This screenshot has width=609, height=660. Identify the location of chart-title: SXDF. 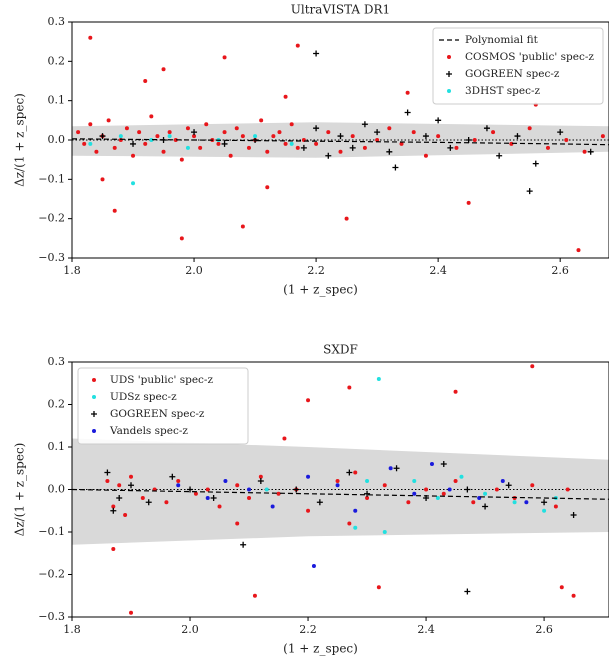
(340, 350).